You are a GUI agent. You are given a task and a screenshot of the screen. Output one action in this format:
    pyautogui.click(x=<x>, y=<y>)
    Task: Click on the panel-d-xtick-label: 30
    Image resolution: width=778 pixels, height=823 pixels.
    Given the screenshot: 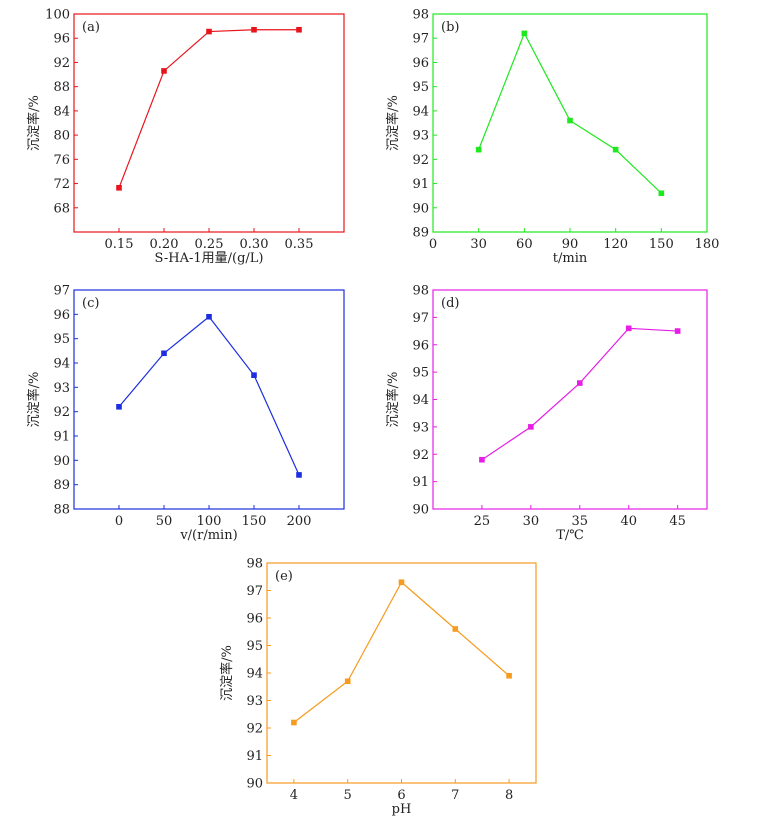 What is the action you would take?
    pyautogui.click(x=531, y=521)
    